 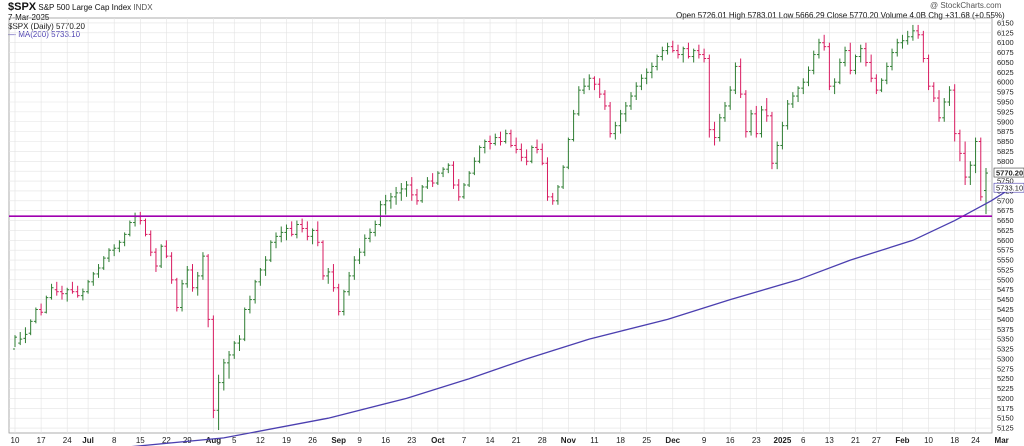 I want to click on x-tick-label: 18, so click(x=954, y=440).